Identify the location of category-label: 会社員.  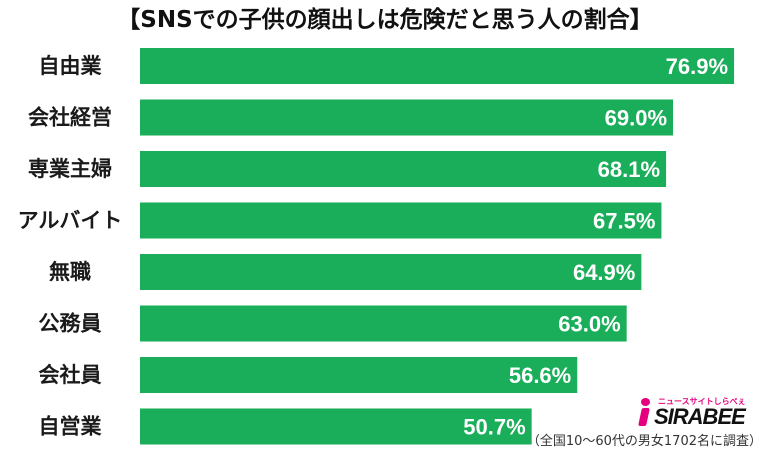
(70, 375).